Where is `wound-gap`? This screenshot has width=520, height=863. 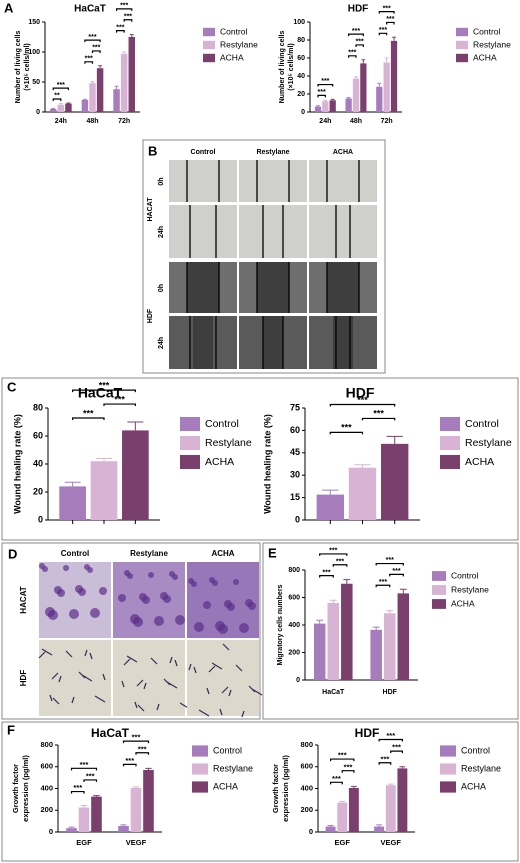
wound-gap is located at coordinates (203, 287).